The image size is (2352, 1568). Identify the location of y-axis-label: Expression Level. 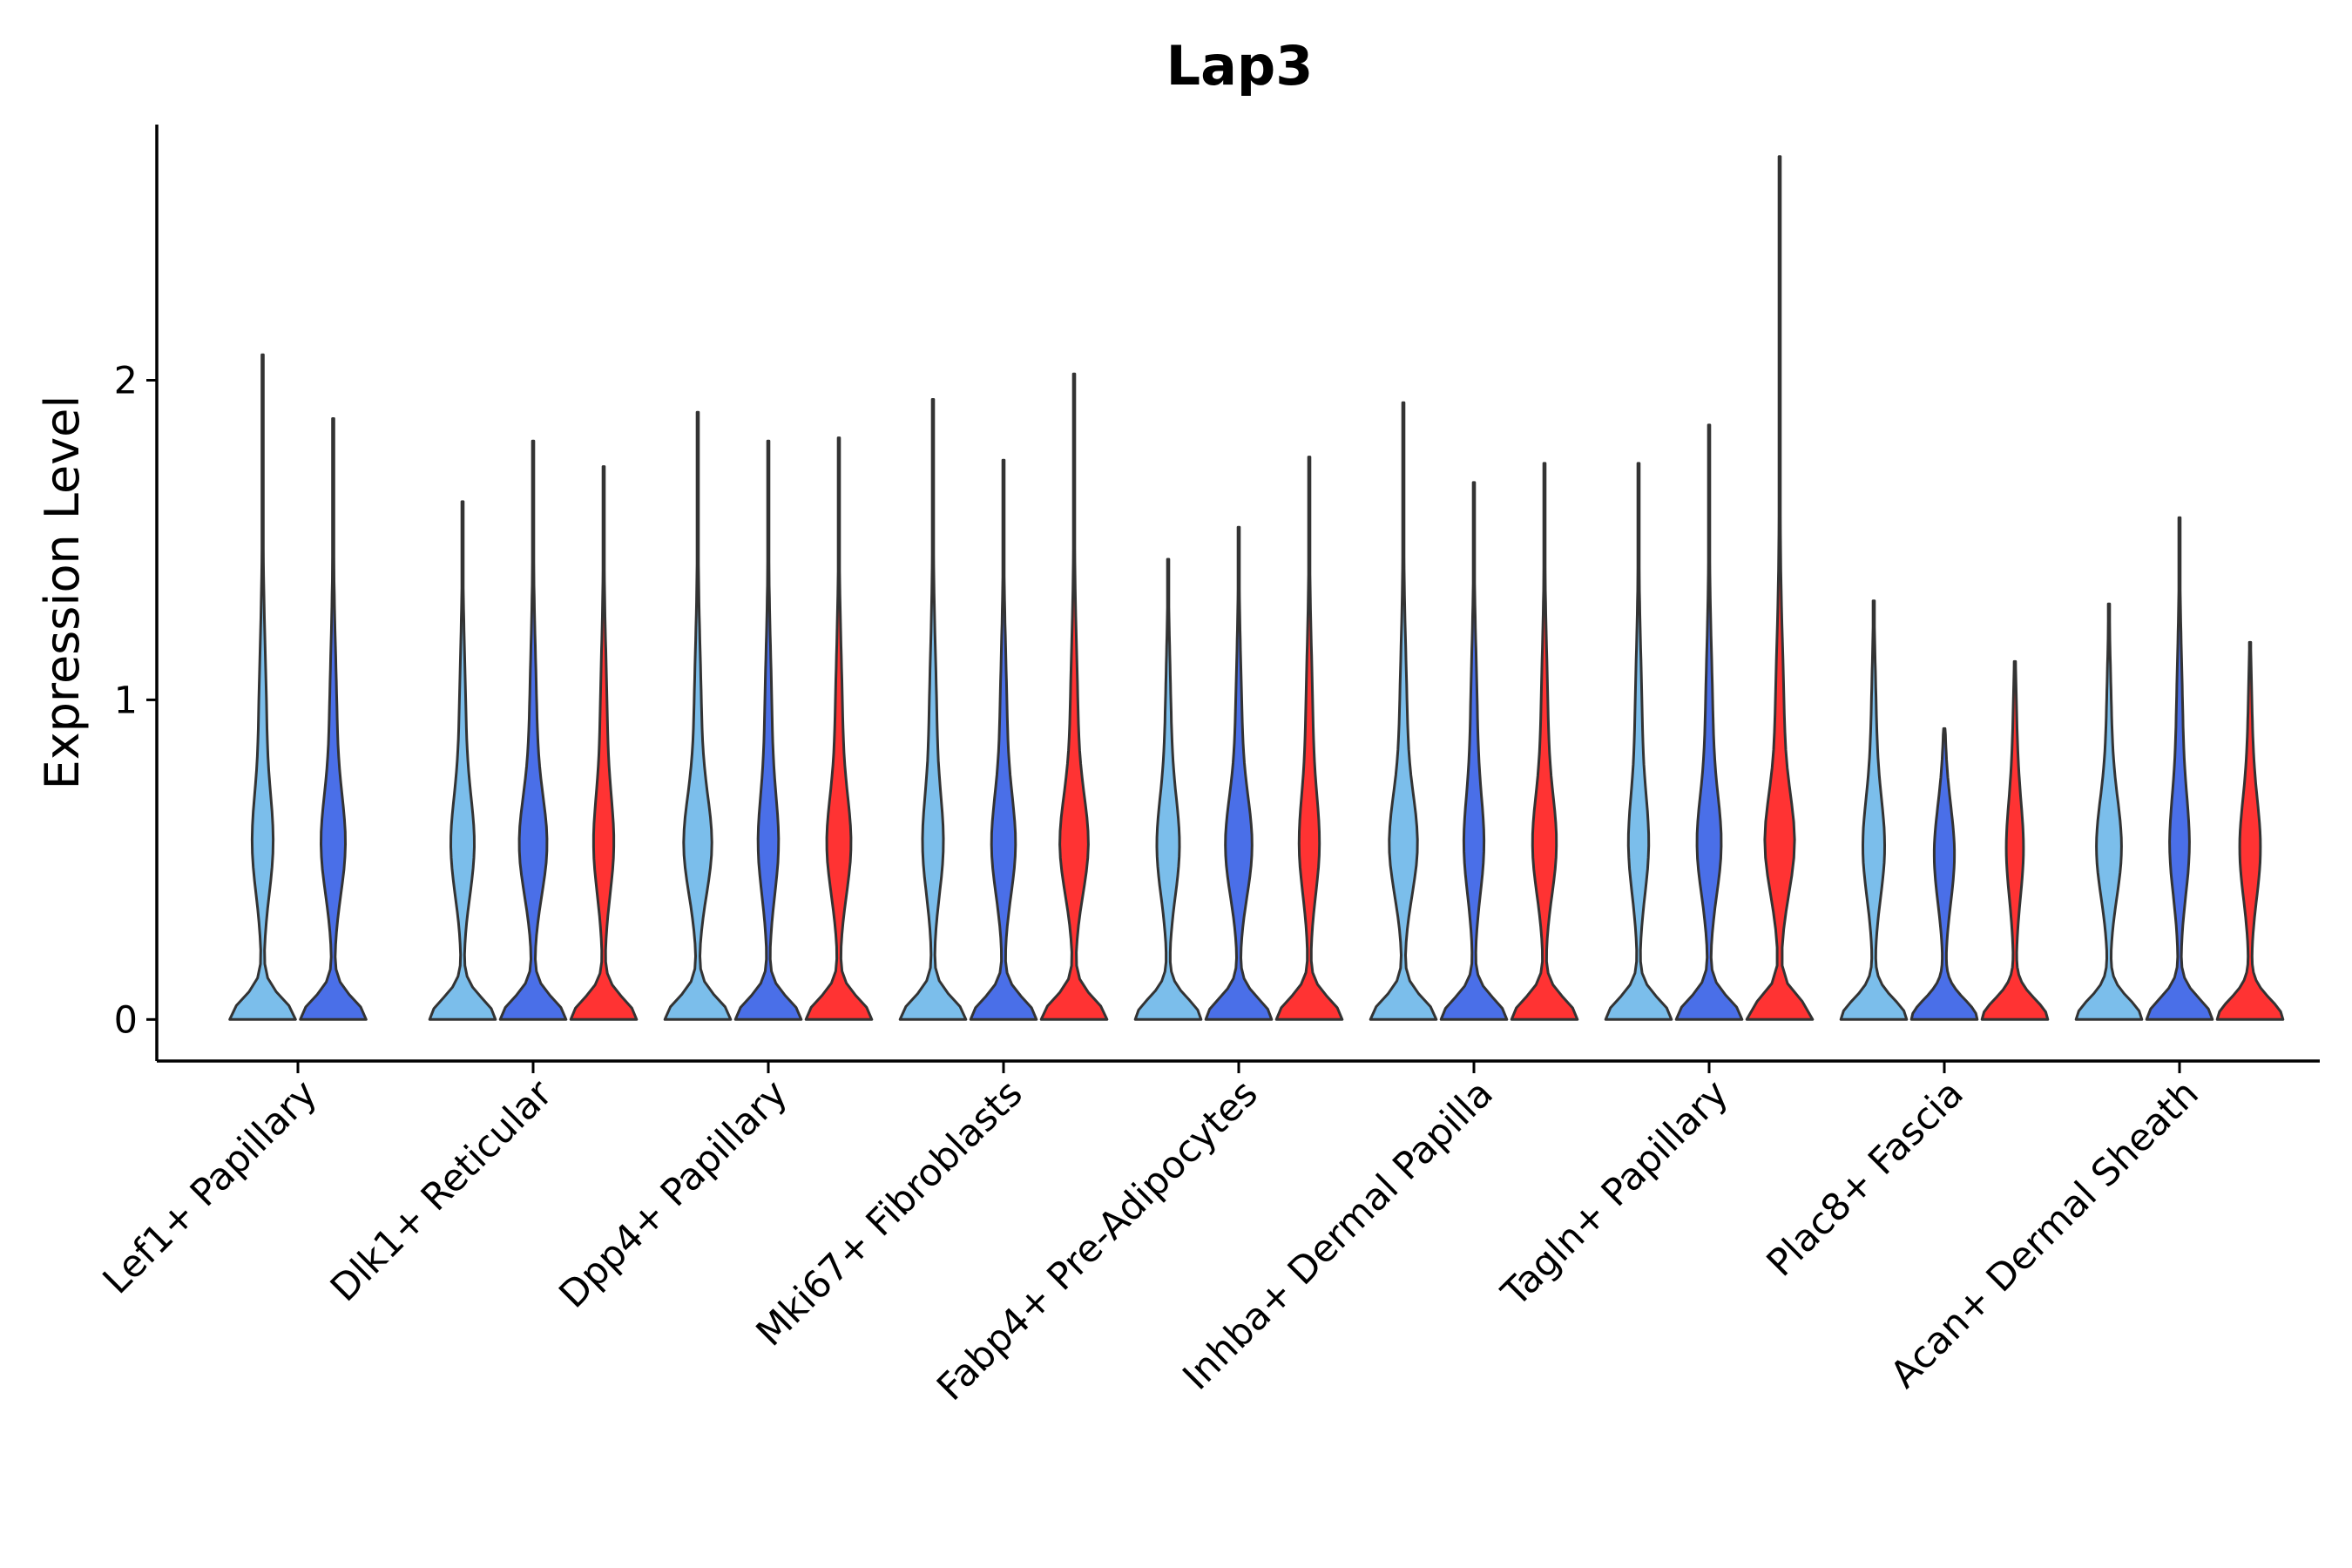
(62, 592).